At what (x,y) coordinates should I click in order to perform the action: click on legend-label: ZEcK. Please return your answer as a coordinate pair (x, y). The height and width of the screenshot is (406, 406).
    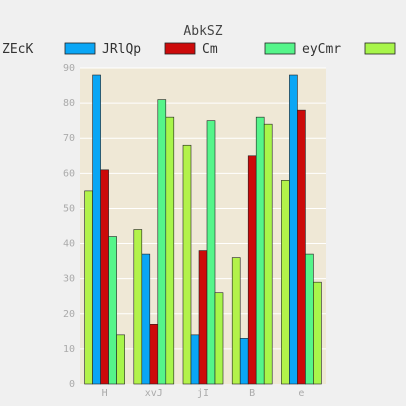
    Looking at the image, I should click on (17, 49).